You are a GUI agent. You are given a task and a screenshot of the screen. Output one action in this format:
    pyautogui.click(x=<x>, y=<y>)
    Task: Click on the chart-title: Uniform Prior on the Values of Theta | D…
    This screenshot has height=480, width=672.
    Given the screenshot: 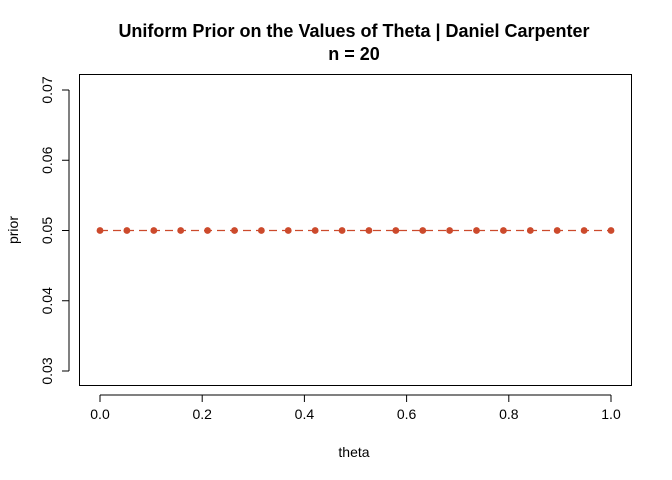 What is the action you would take?
    pyautogui.click(x=353, y=31)
    